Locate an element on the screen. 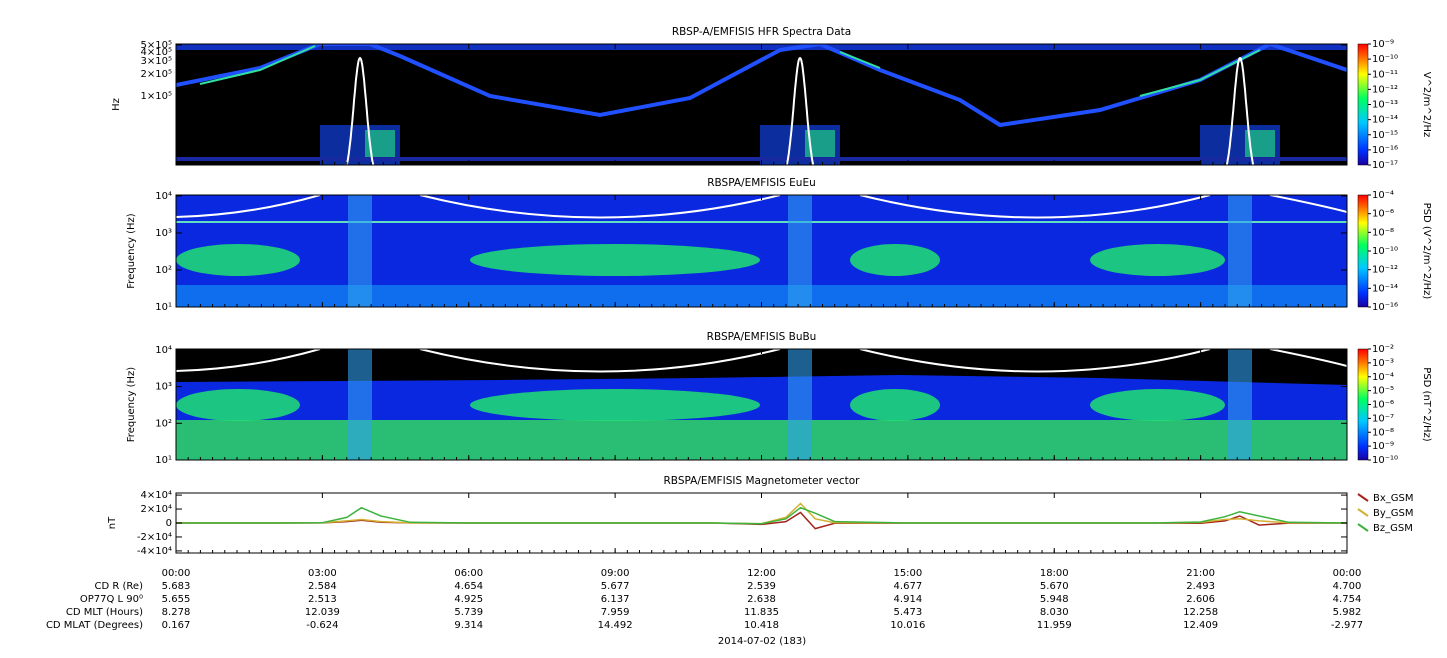  ephemeris-value: -0.624 is located at coordinates (322, 625).